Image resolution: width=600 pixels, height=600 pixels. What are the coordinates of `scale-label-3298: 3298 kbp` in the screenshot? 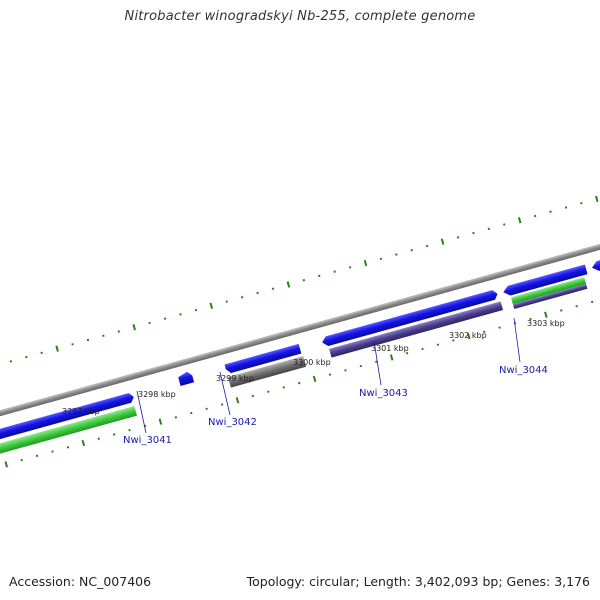 It's located at (157, 394).